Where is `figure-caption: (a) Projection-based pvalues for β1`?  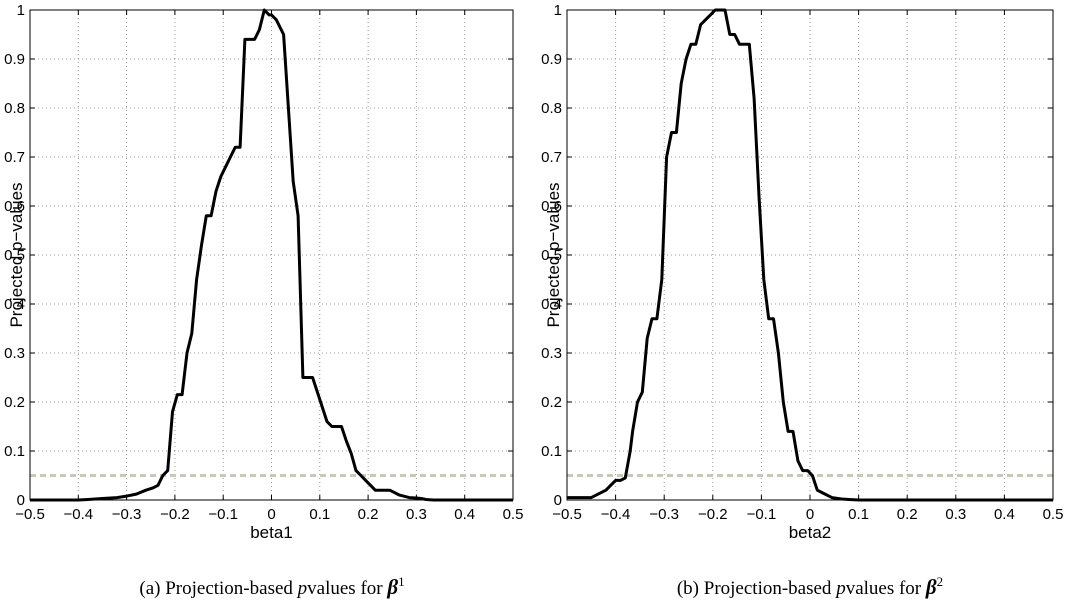 figure-caption: (a) Projection-based pvalues for β1 is located at coordinates (271, 586).